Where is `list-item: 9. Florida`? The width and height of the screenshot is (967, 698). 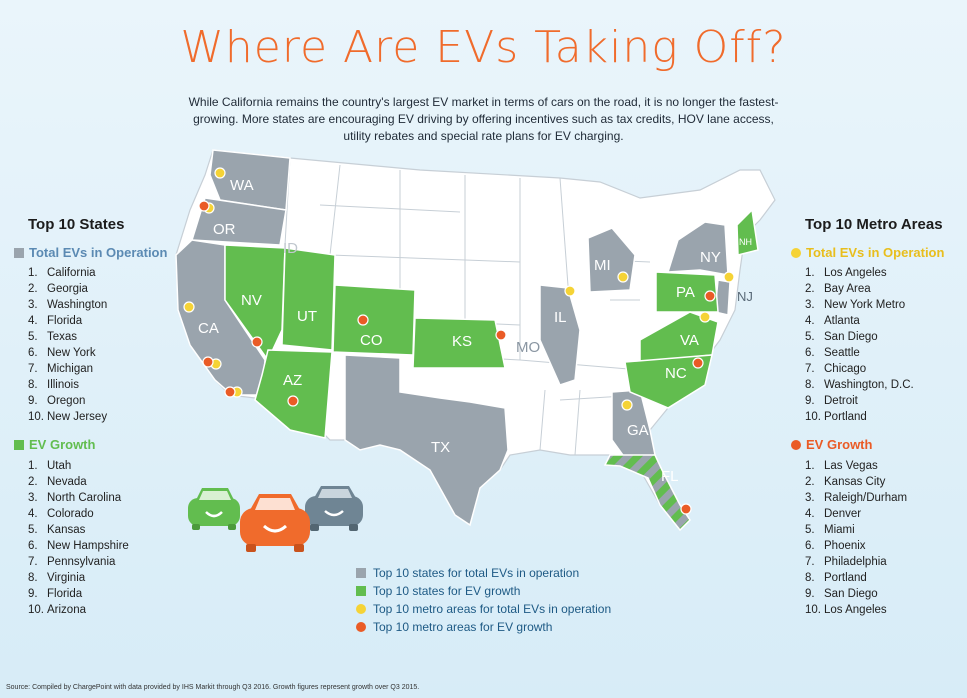 list-item: 9. Florida is located at coordinates (55, 594).